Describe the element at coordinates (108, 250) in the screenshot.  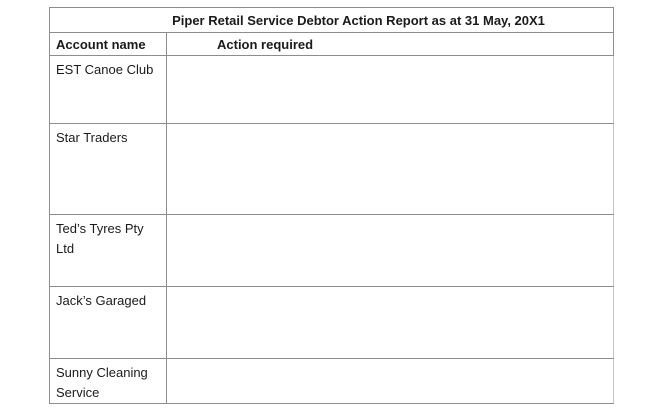
I see `account-name-cell: Ted’s Tyres Pty Ltd` at that location.